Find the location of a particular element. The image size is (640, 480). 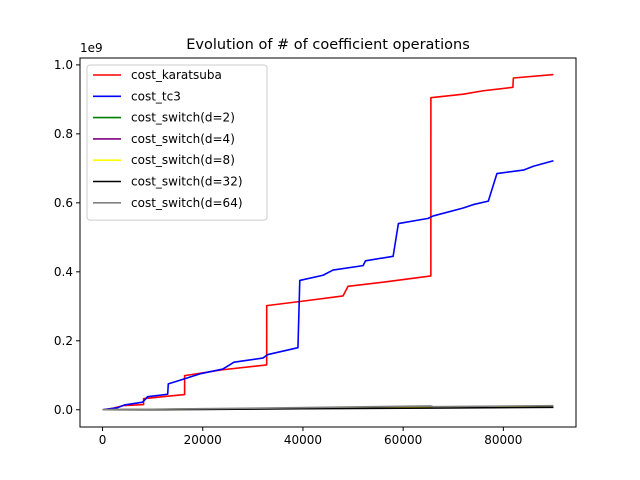

y-tick-label-0: 0.0 is located at coordinates (63, 410).